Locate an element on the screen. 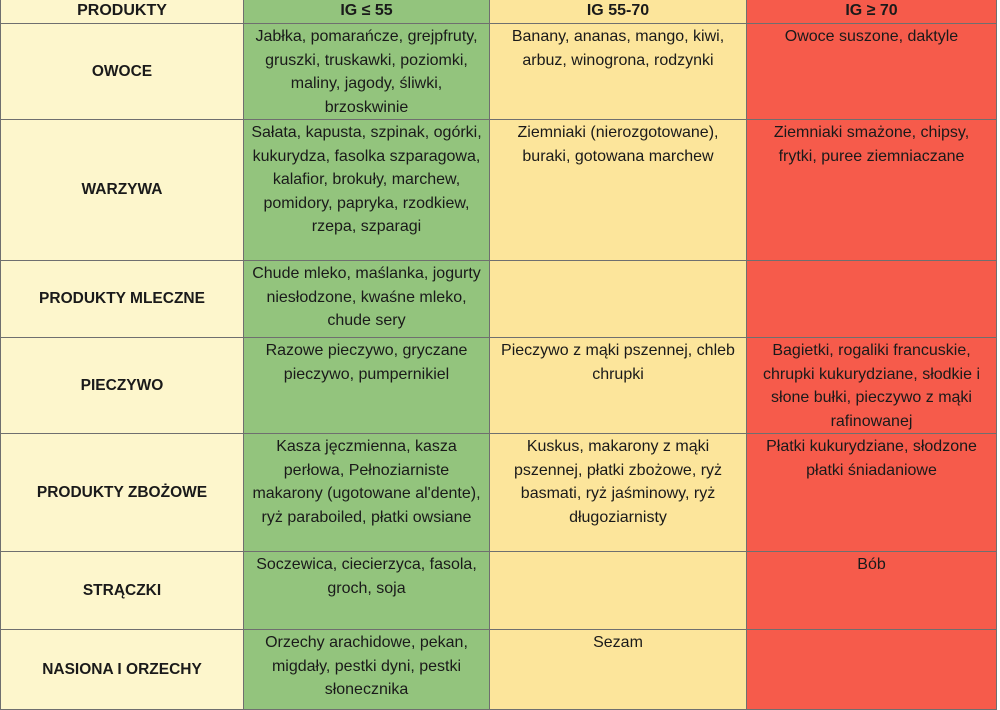 This screenshot has width=1000, height=710. header-ig-low: IG ≤ 55 is located at coordinates (366, 12).